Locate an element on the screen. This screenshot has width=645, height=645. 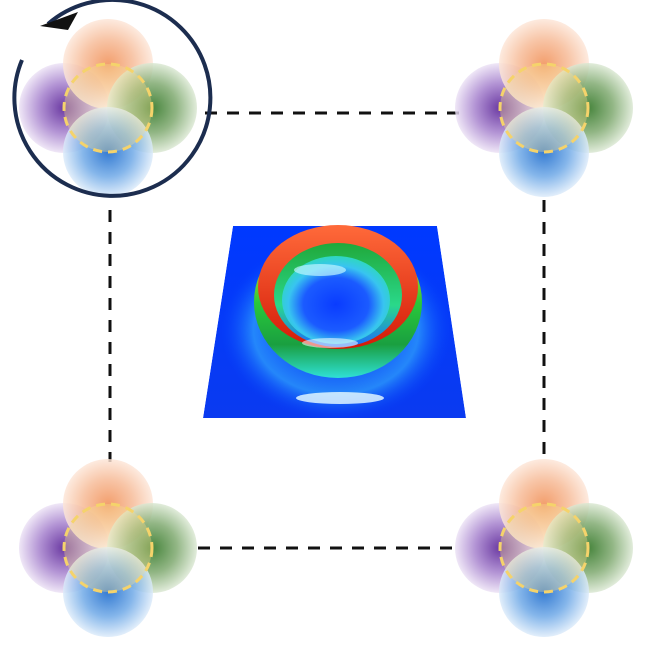
counterclockwise-arrow-icon is located at coordinates (112, 99).